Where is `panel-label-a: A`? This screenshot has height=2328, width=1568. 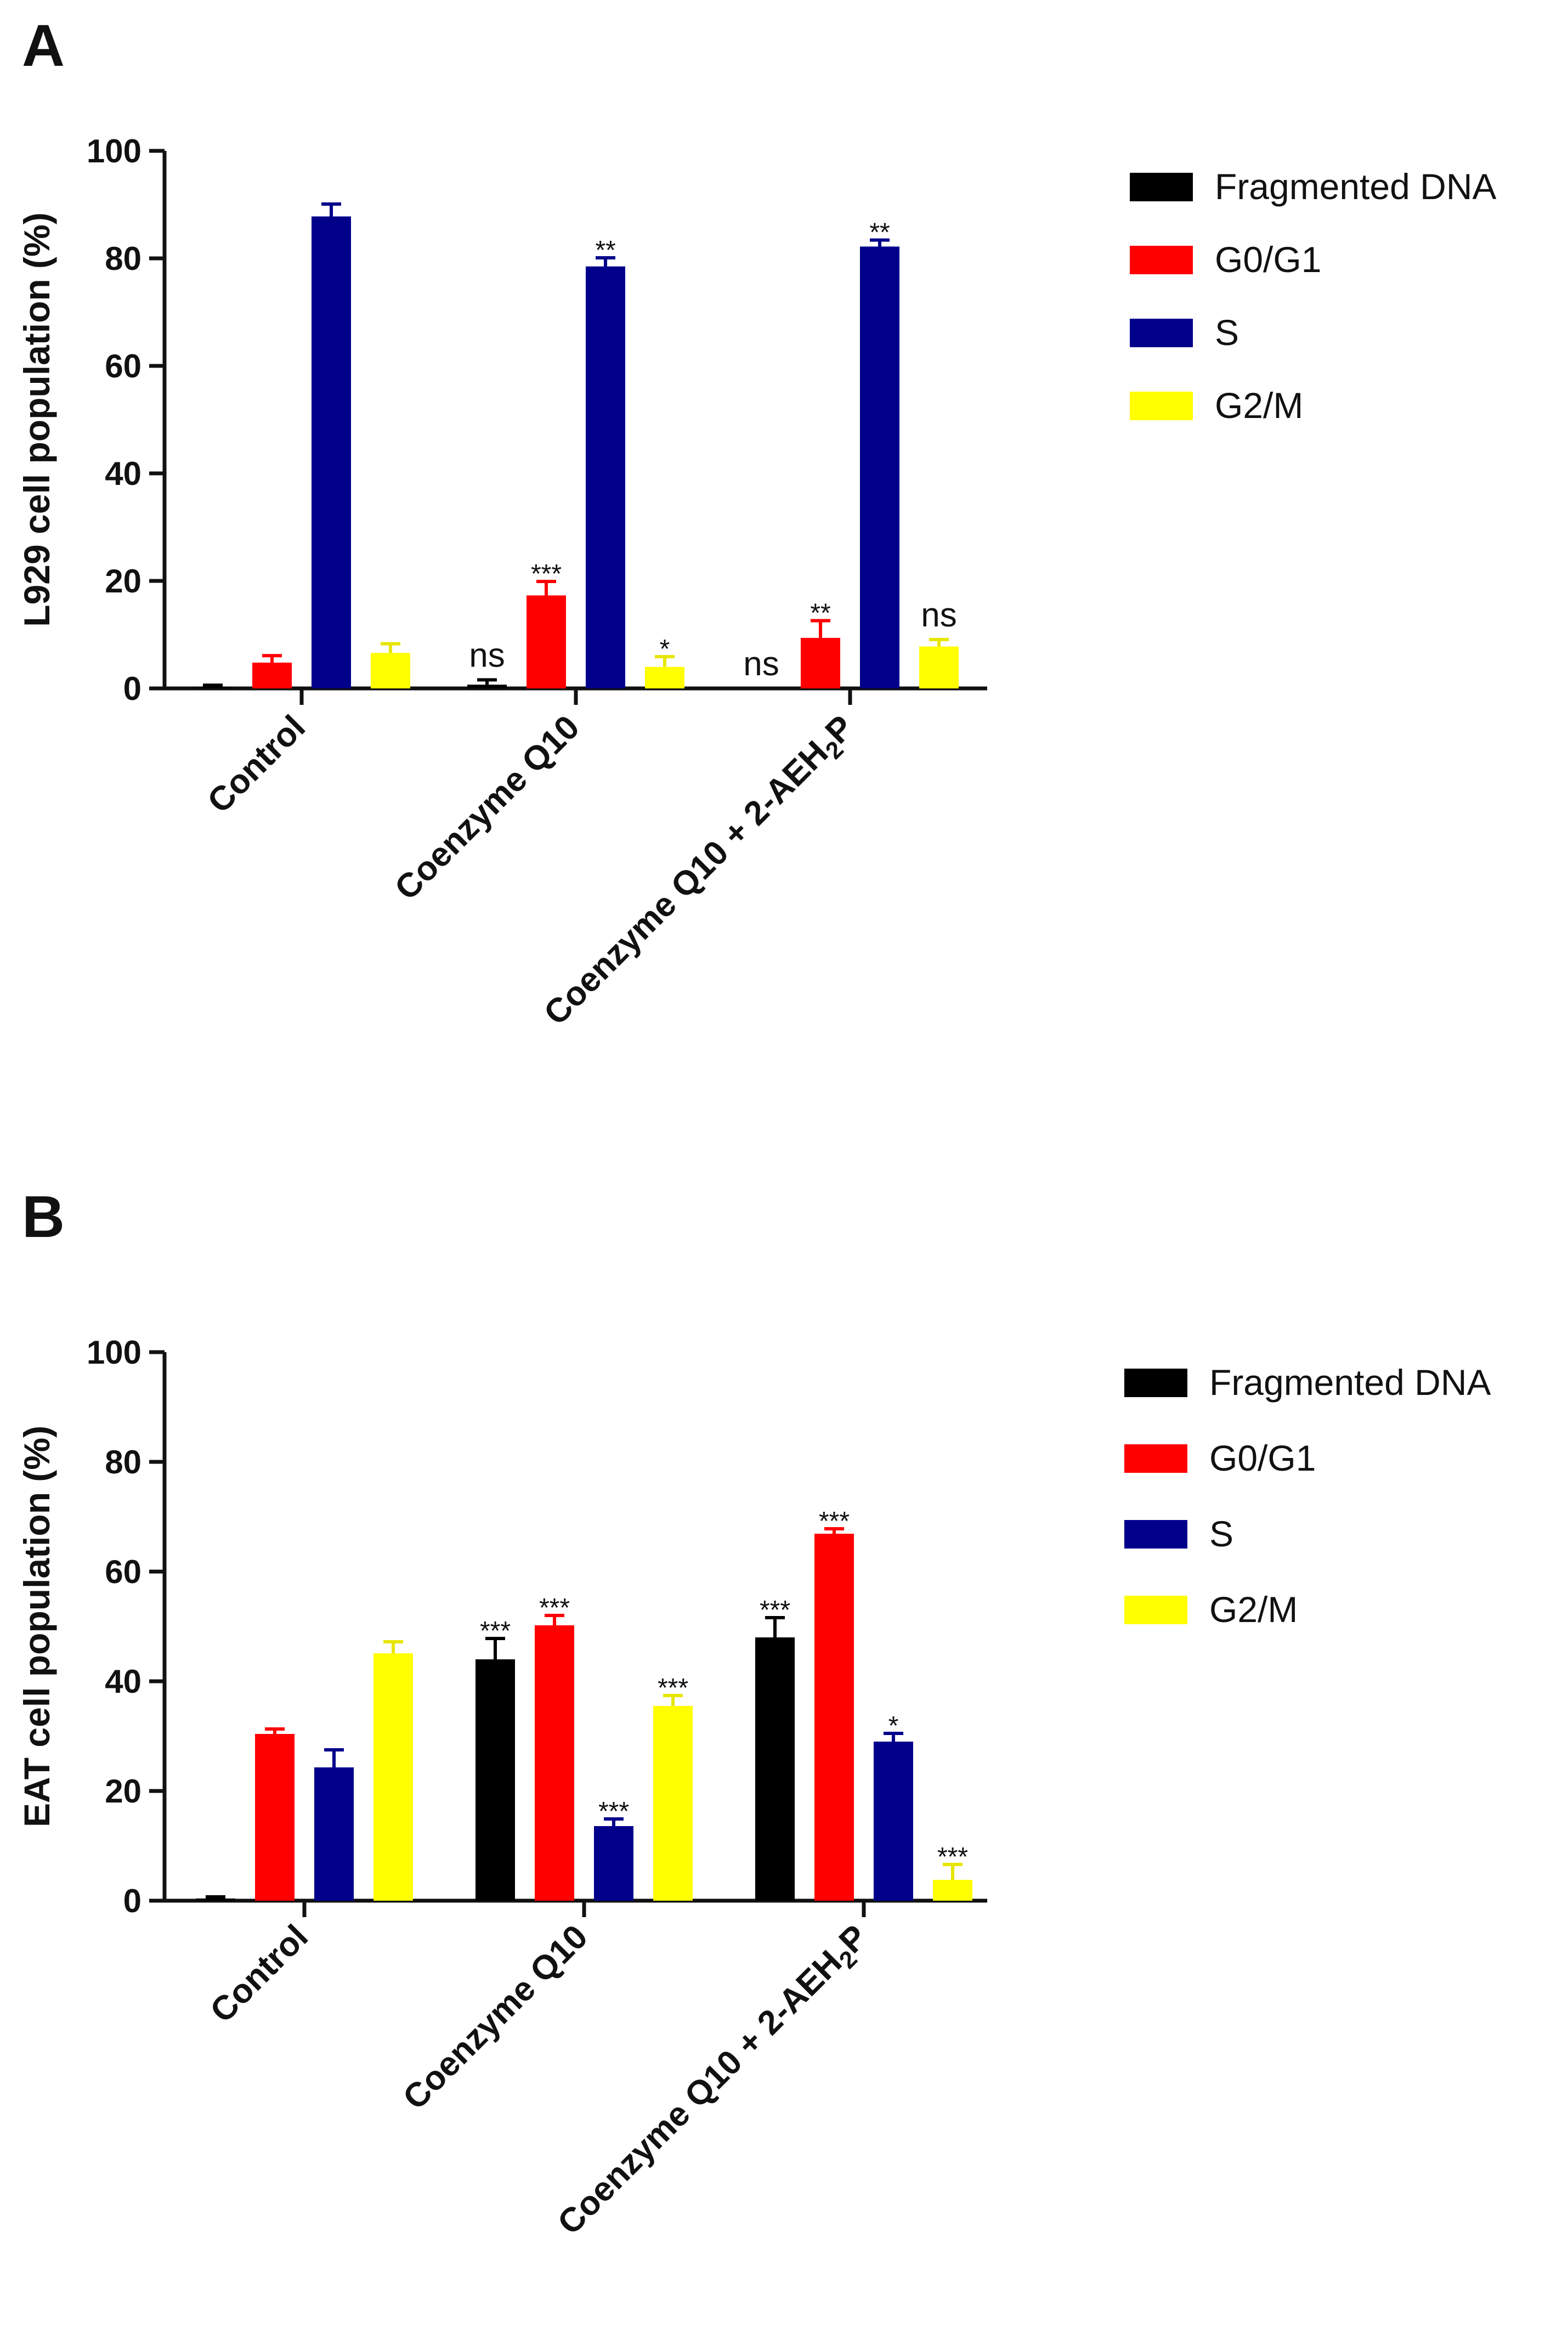 panel-label-a: A is located at coordinates (43, 45).